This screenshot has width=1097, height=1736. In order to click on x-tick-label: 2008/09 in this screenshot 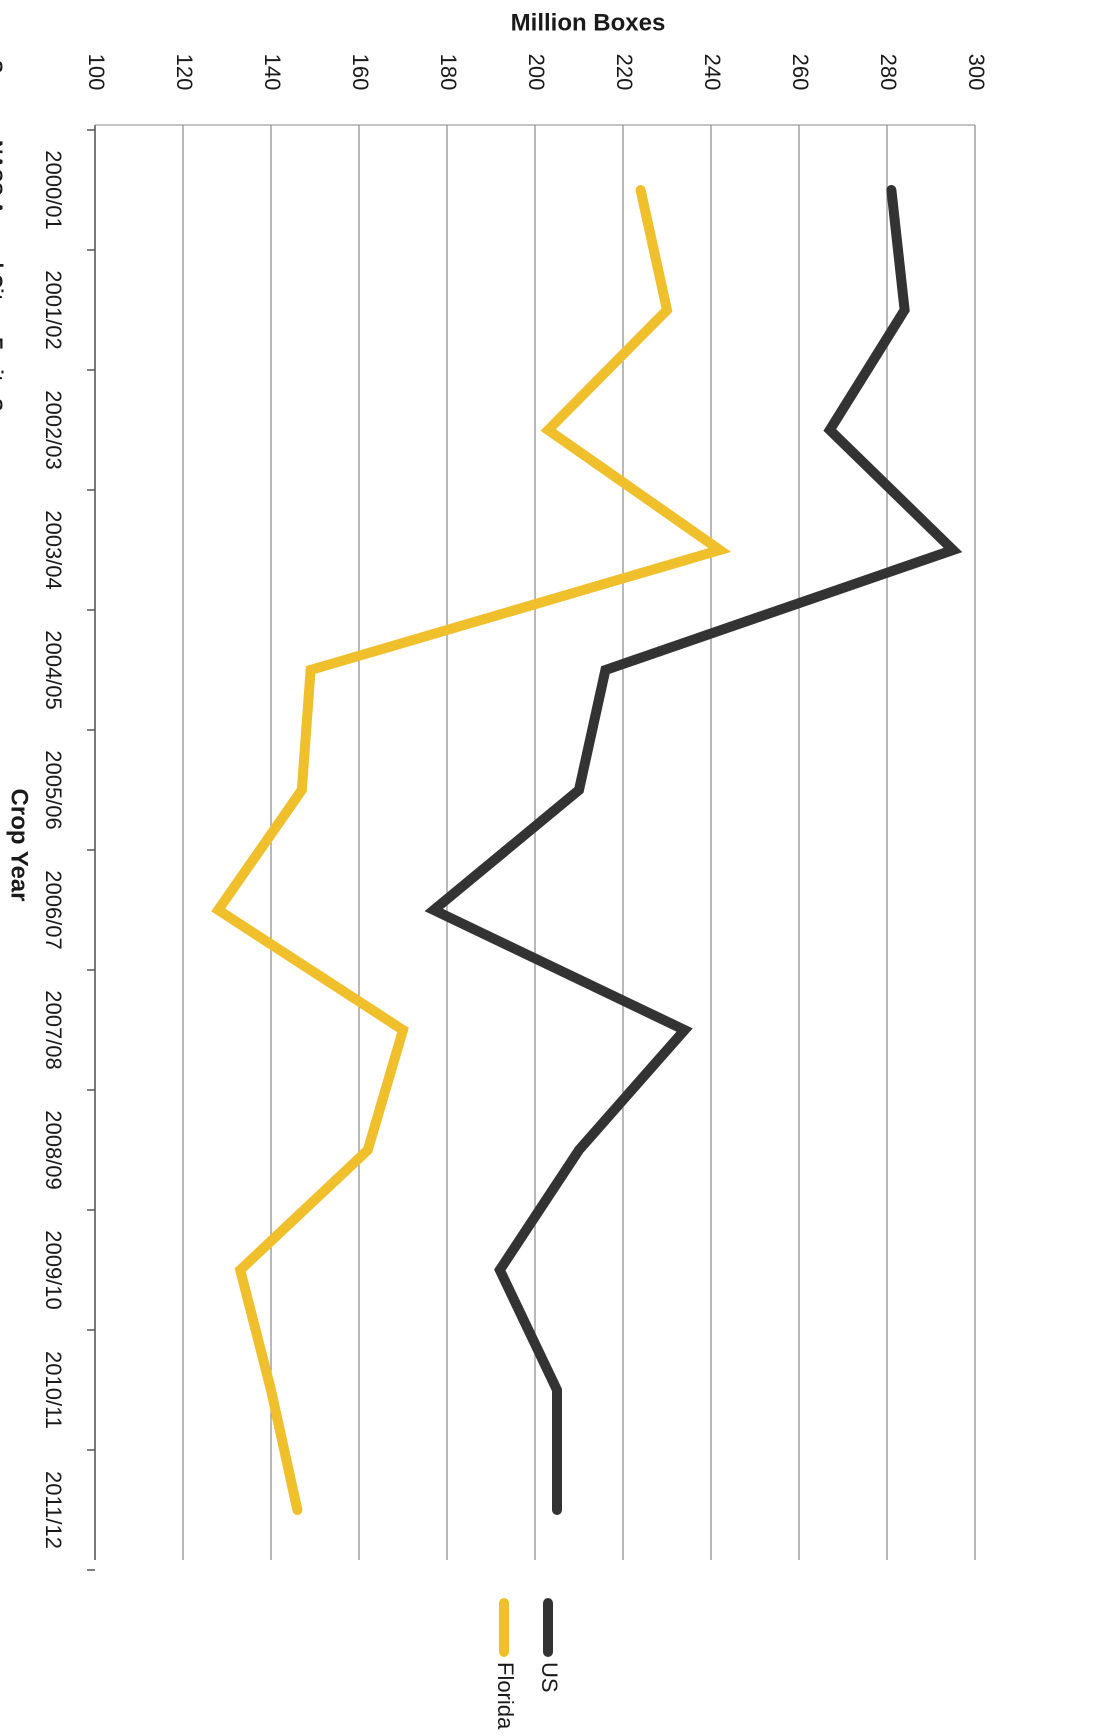, I will do `click(53, 1150)`.